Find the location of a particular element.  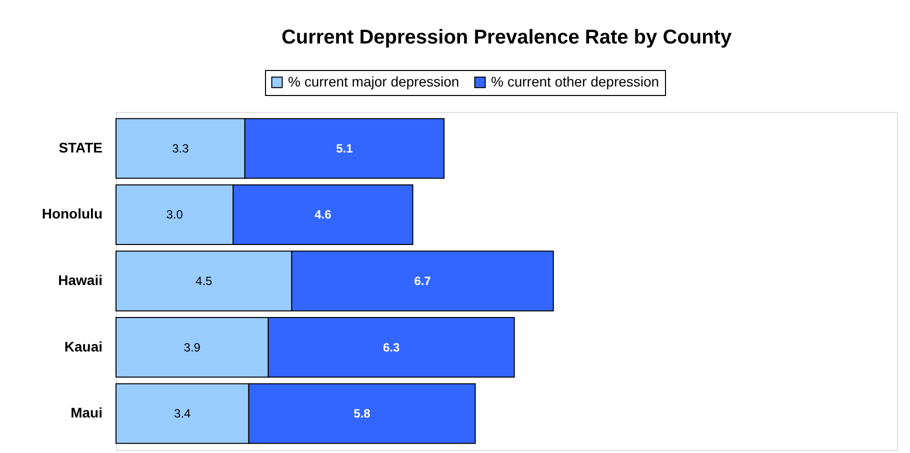

data-label: 5.1 is located at coordinates (345, 148).